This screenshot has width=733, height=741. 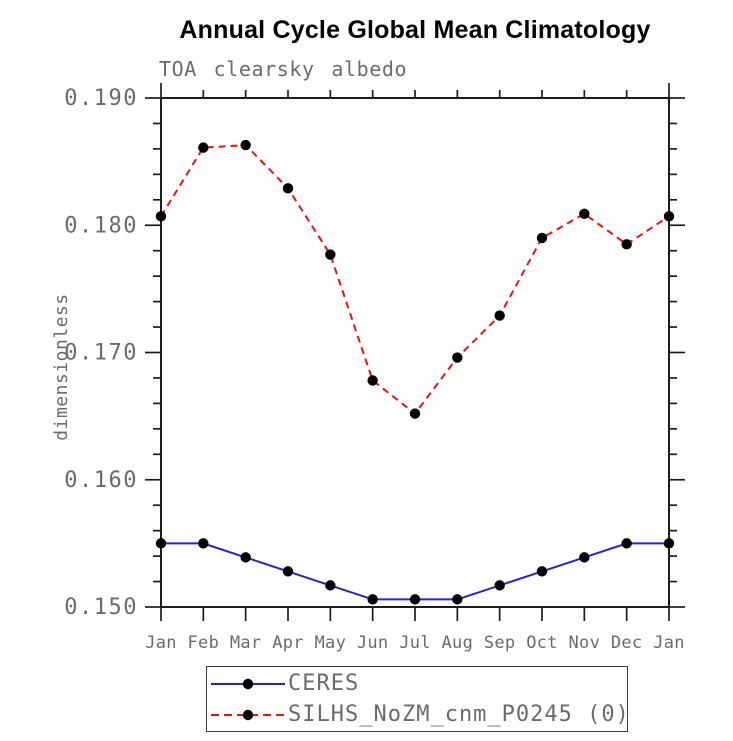 I want to click on legend-line-sample-dashed, so click(x=248, y=714).